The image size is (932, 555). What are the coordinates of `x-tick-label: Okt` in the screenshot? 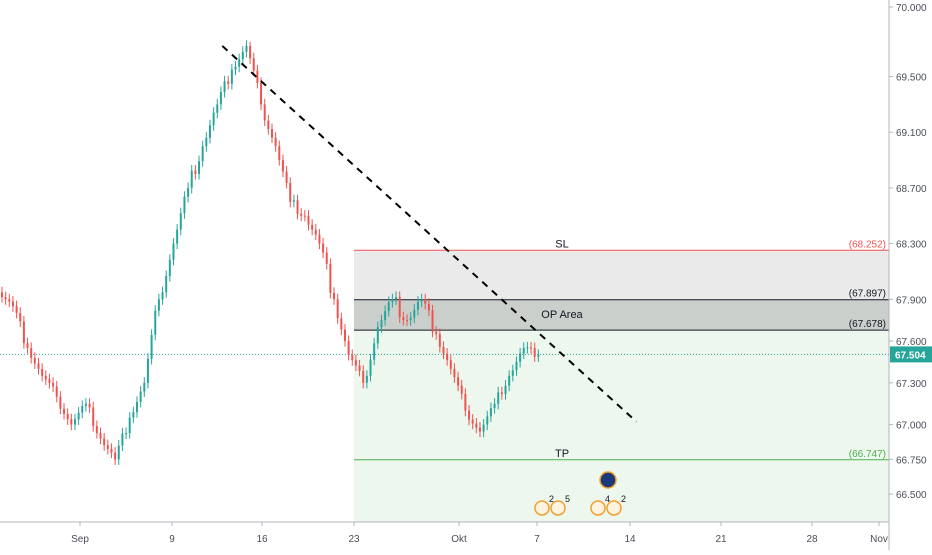 It's located at (459, 539).